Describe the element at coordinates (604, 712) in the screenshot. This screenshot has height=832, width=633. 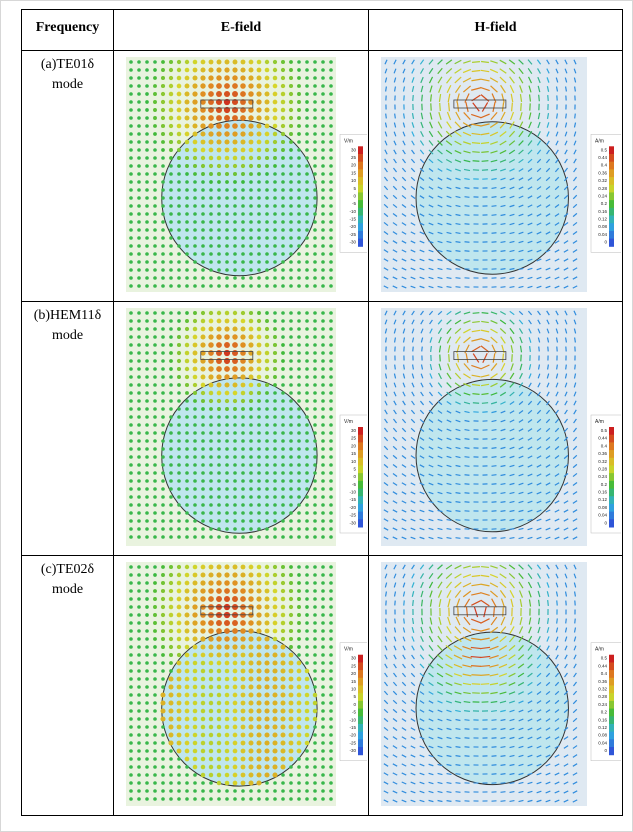
I see `h-legend-tick-te02: 0.2` at that location.